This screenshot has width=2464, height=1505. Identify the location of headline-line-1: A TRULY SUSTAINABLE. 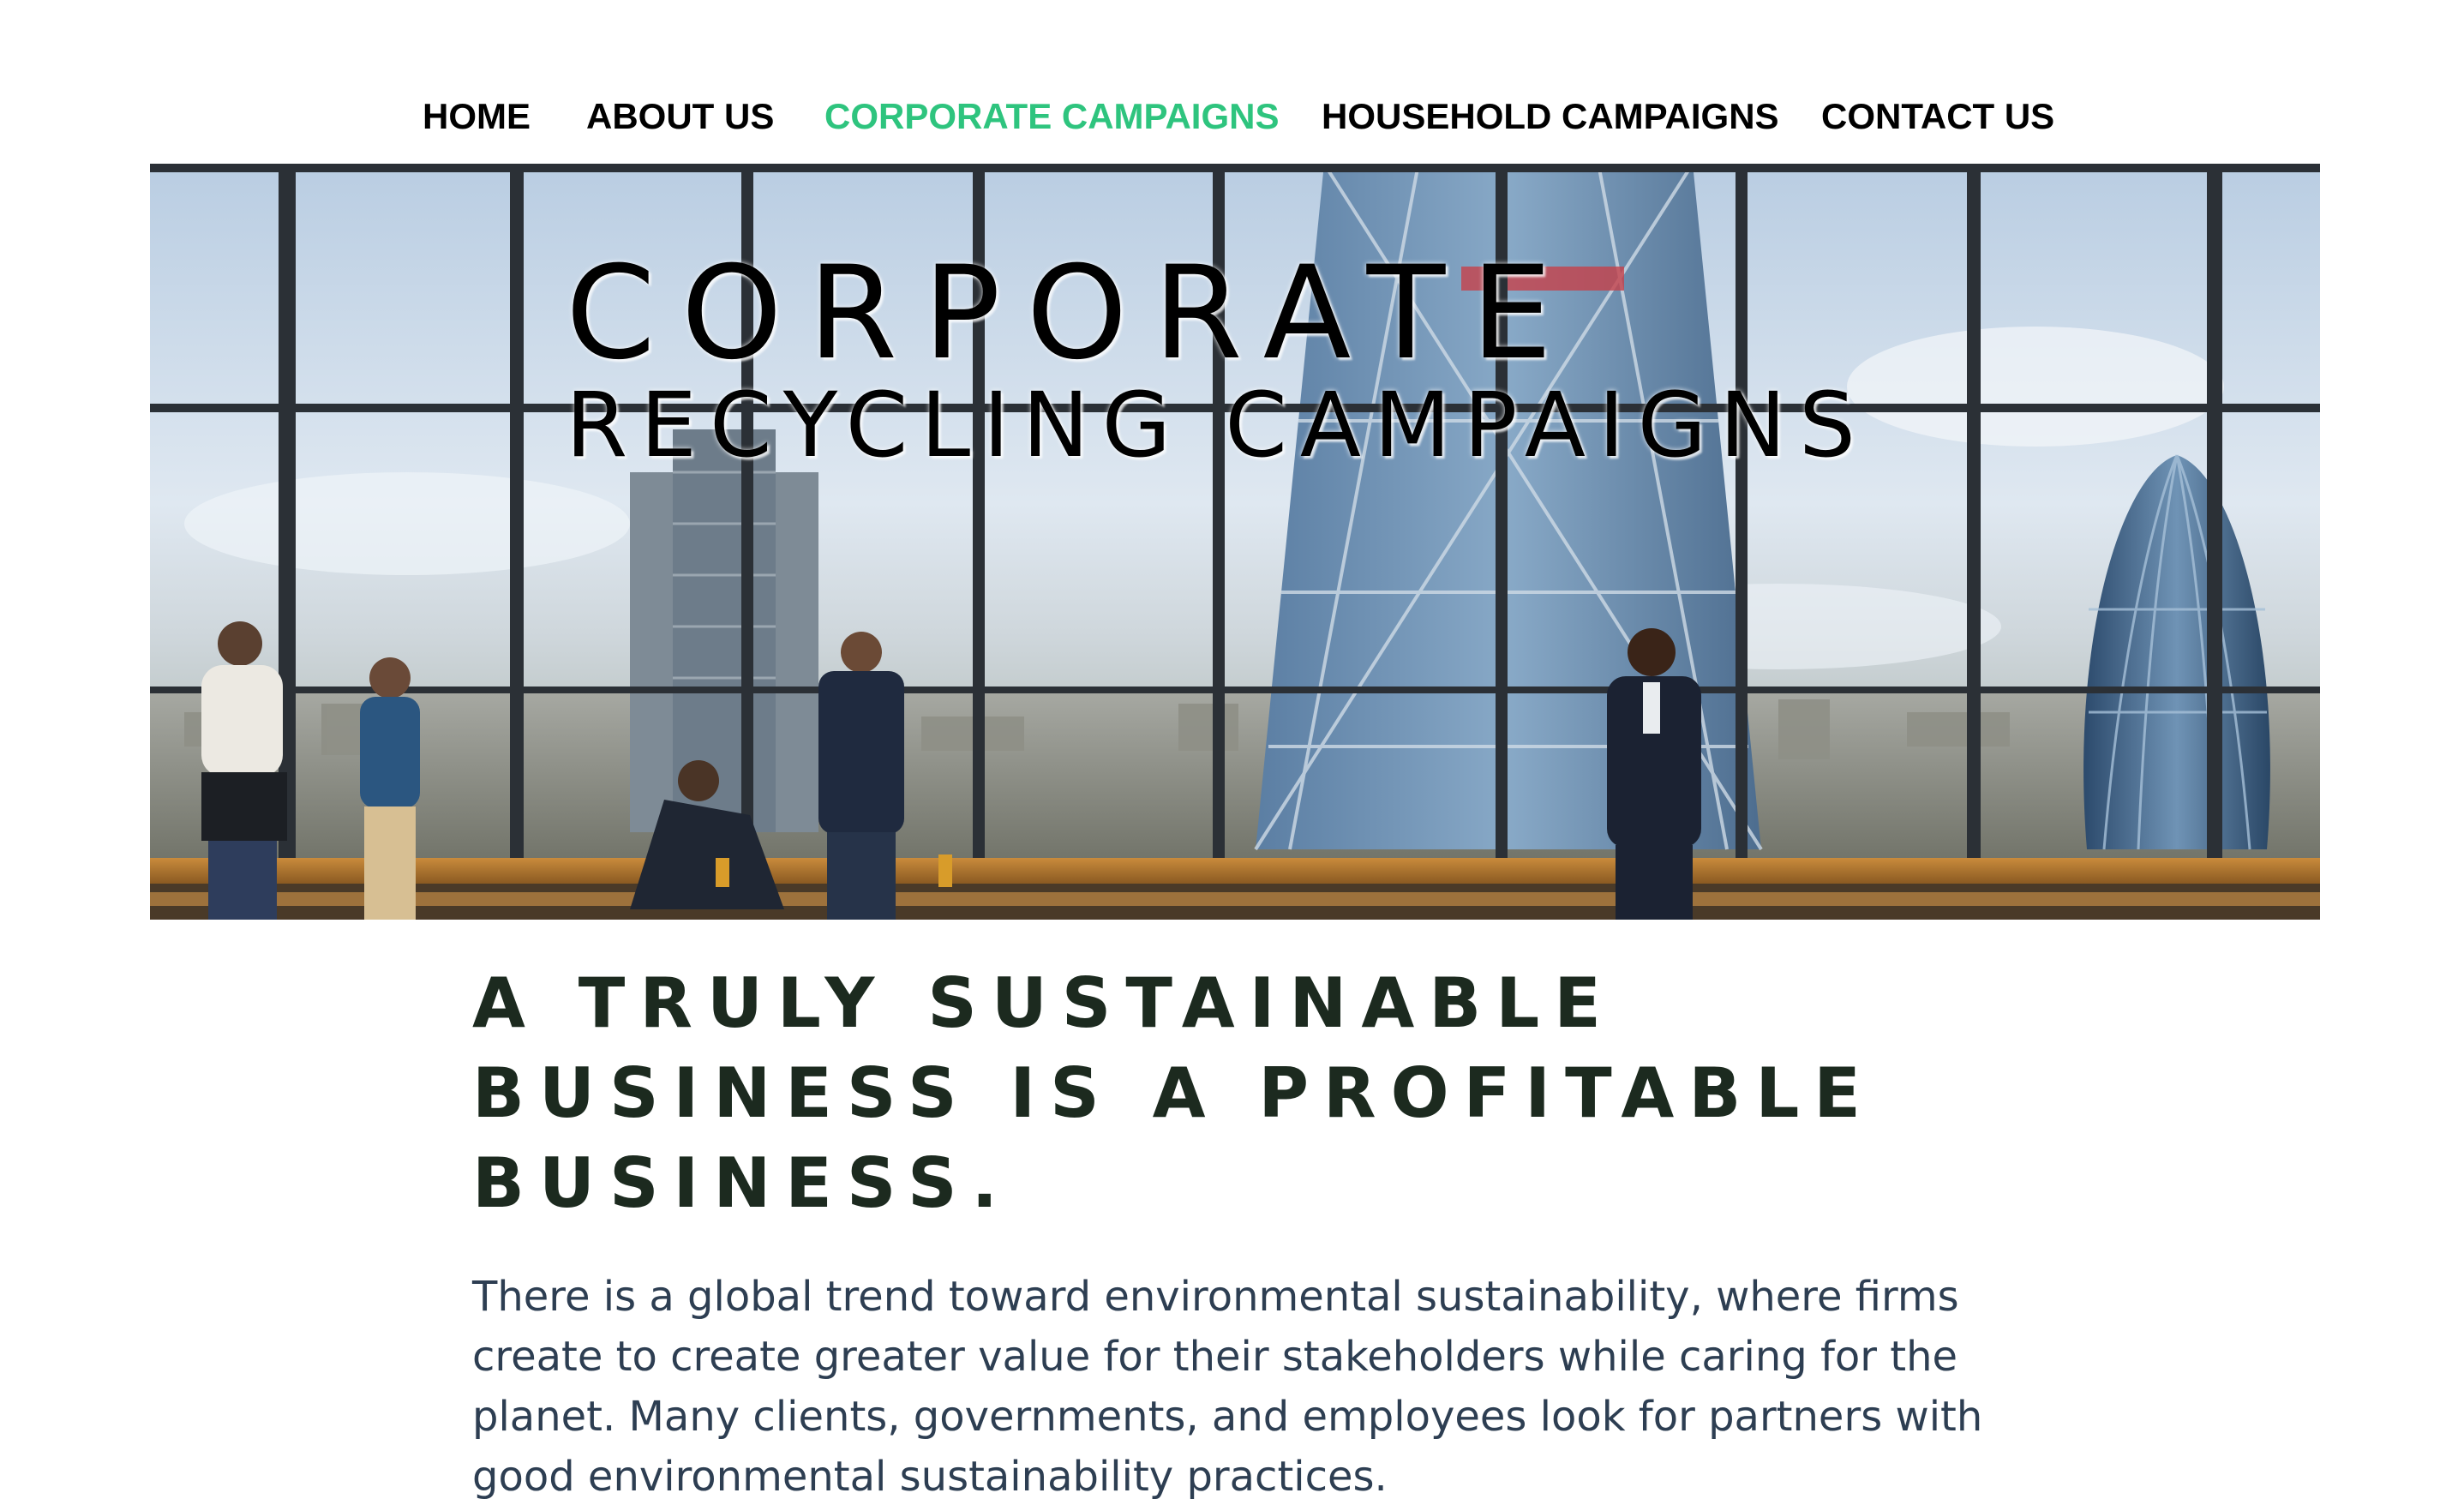
(1044, 1003).